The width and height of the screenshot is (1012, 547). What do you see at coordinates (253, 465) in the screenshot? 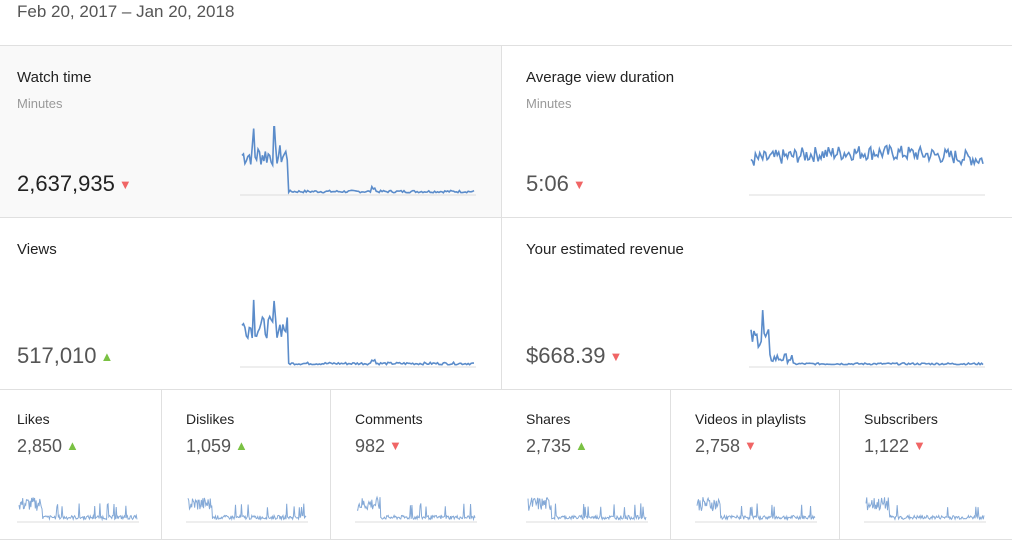
I see `card-dislikes: Dislikes 1,059 ▲` at bounding box center [253, 465].